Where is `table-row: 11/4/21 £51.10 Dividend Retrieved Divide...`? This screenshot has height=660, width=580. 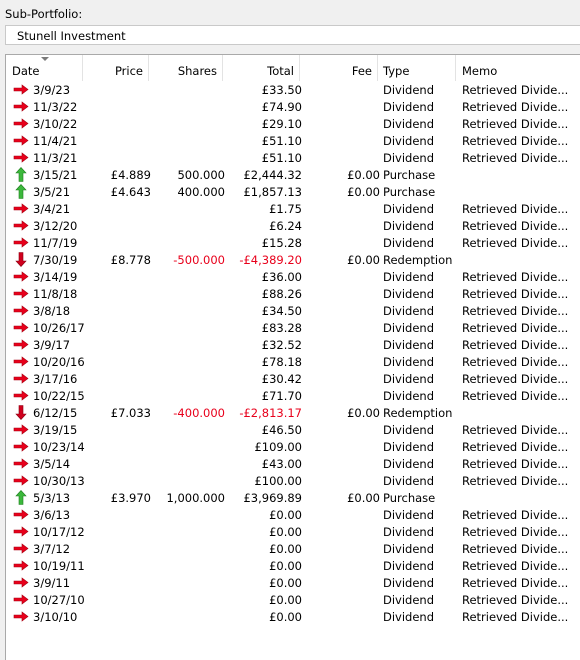
table-row: 11/4/21 £51.10 Dividend Retrieved Divide... is located at coordinates (293, 140).